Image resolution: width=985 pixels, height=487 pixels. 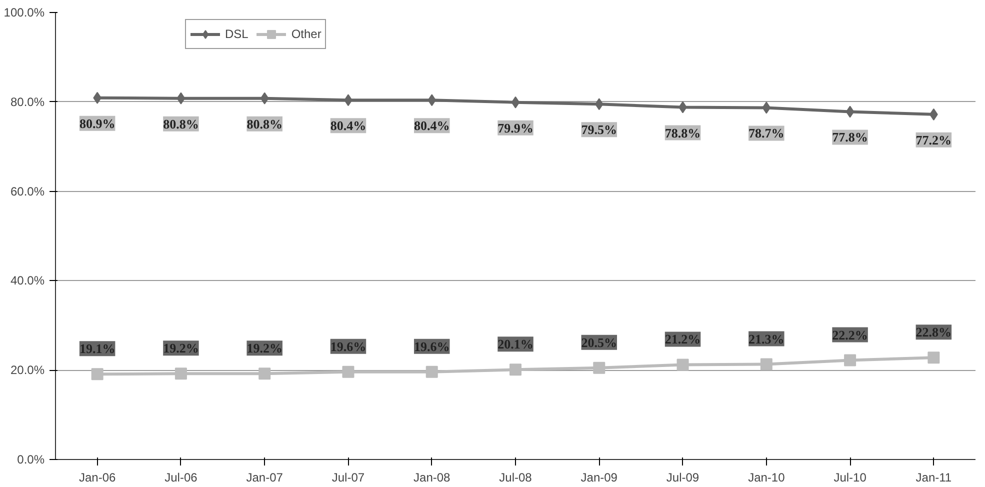 What do you see at coordinates (181, 477) in the screenshot?
I see `x-tick-label: Jul-06` at bounding box center [181, 477].